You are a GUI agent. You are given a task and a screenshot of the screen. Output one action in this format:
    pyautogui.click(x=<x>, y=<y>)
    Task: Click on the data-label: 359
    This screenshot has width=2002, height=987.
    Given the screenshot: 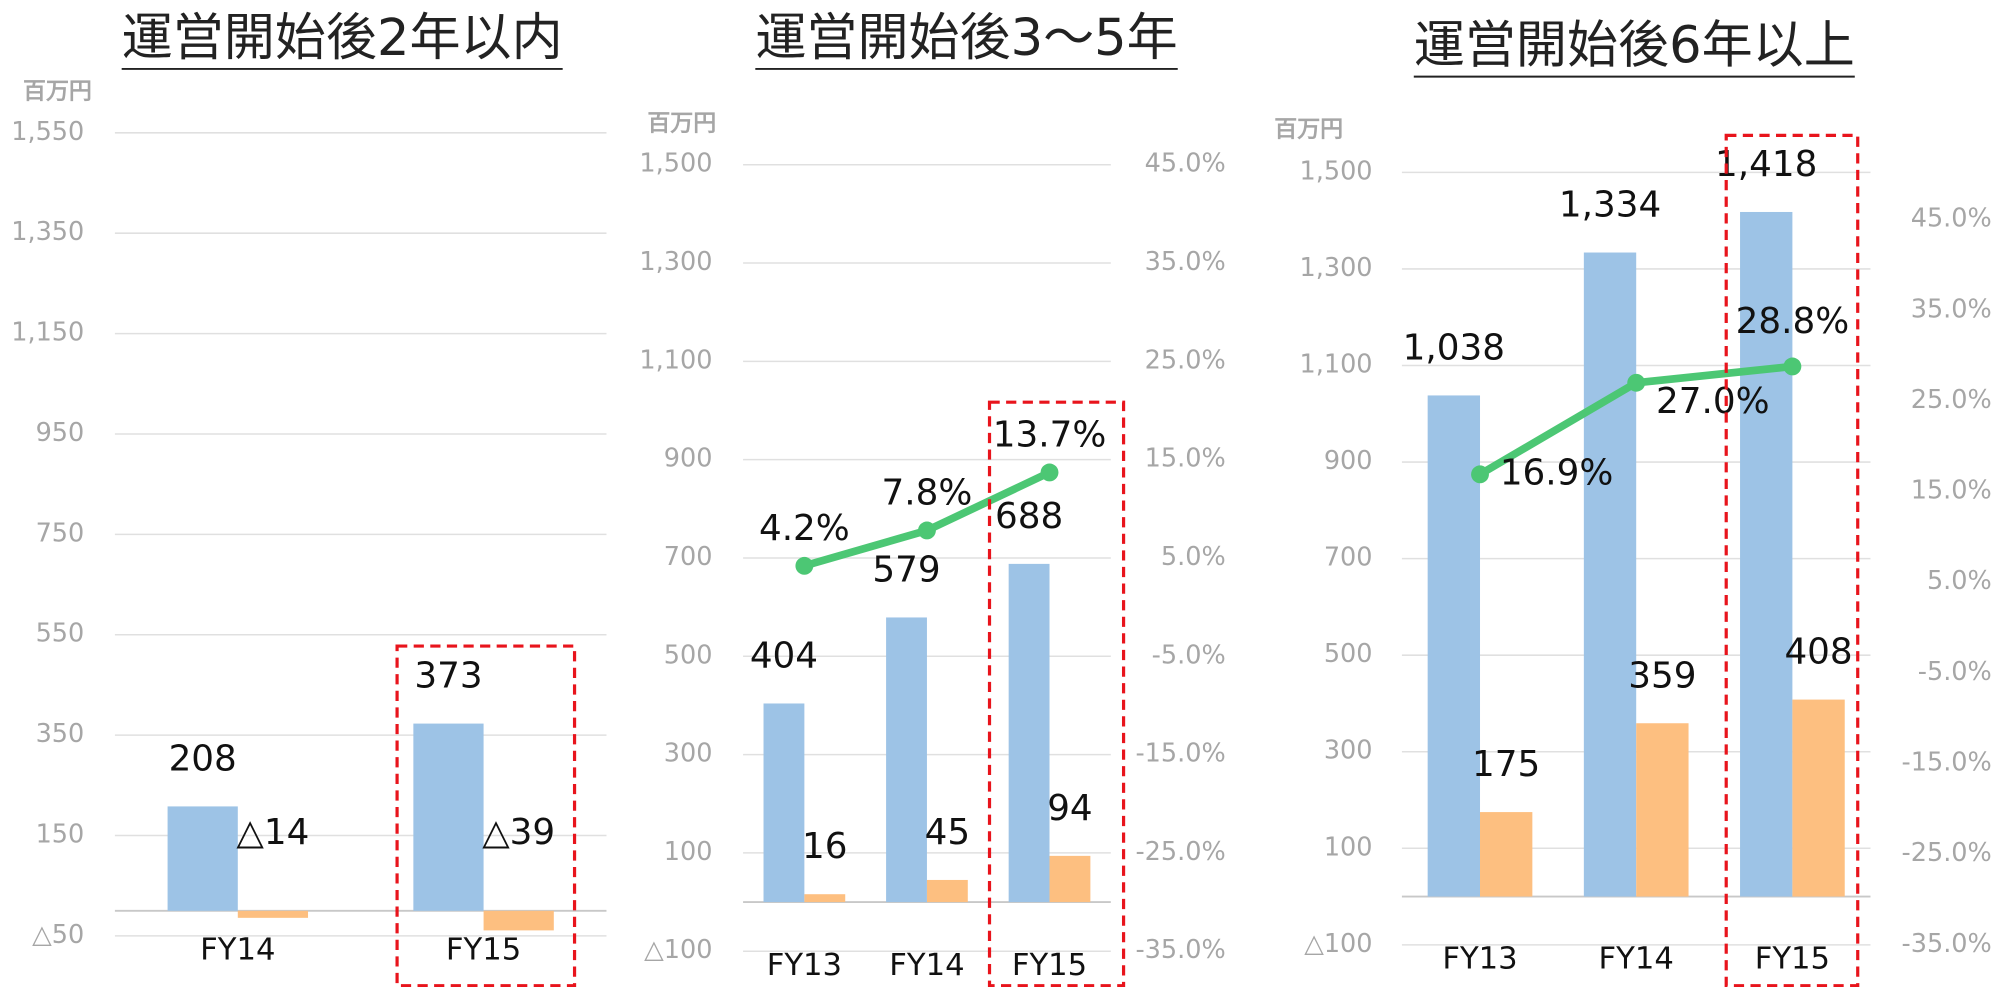 What is the action you would take?
    pyautogui.click(x=1662, y=675)
    